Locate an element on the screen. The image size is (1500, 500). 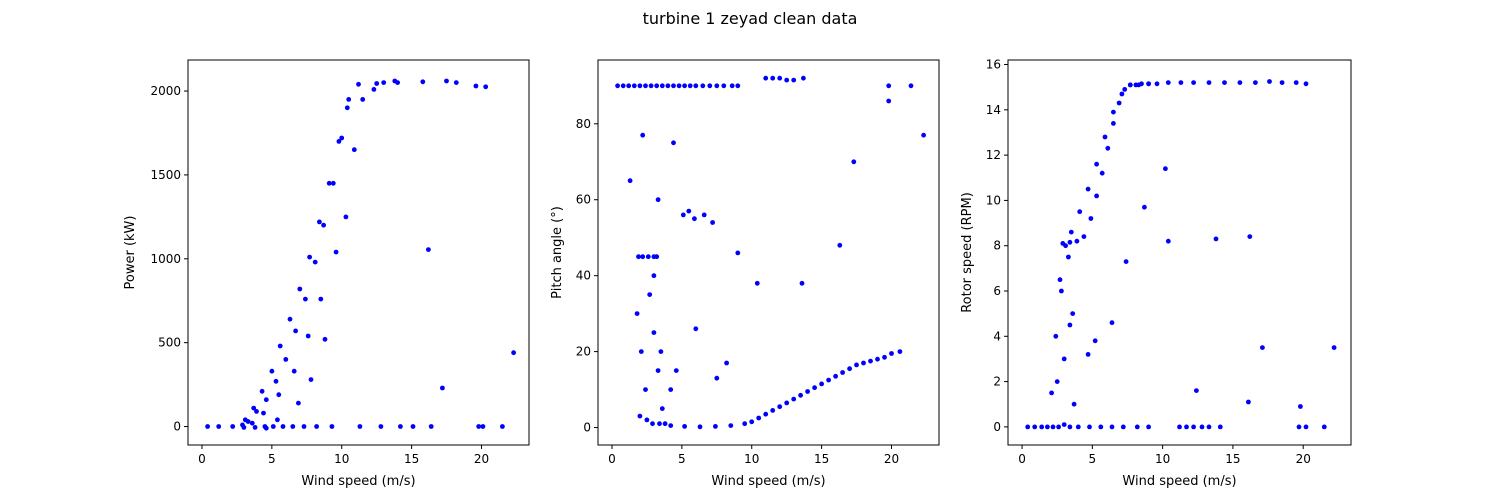
y-tick-label-rotor: 2 is located at coordinates (997, 382).